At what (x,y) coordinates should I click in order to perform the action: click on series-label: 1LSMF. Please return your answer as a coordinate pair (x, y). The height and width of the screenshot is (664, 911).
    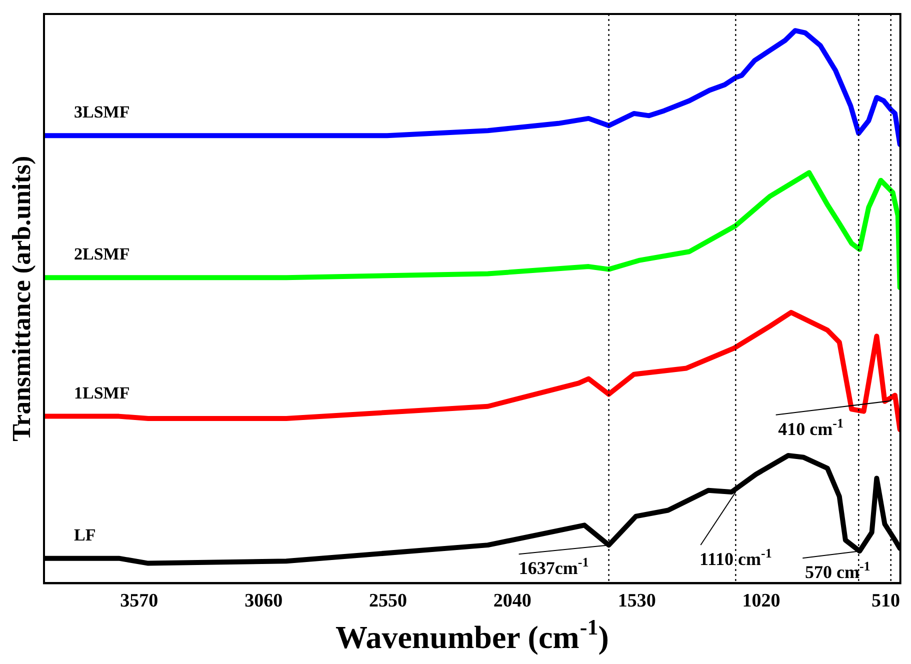
    Looking at the image, I should click on (102, 392).